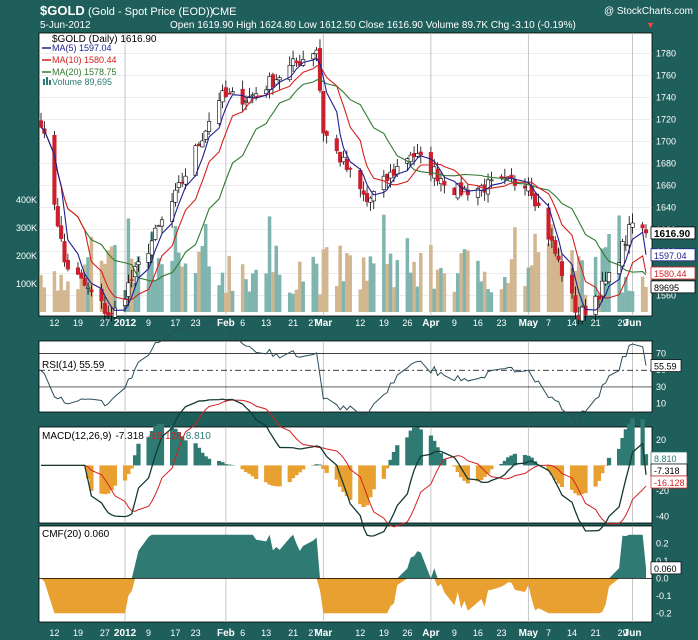  Describe the element at coordinates (323, 633) in the screenshot. I see `x-axis-label: Mar` at that location.